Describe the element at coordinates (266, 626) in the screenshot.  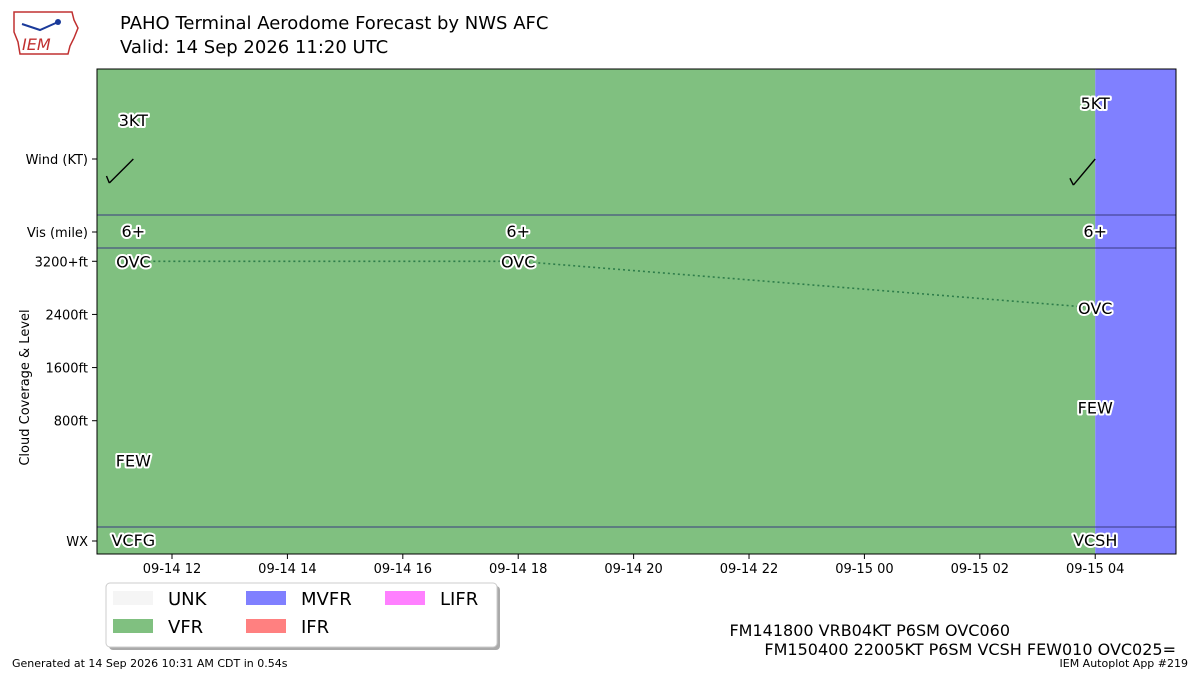
I see `legend-swatch-ifr` at that location.